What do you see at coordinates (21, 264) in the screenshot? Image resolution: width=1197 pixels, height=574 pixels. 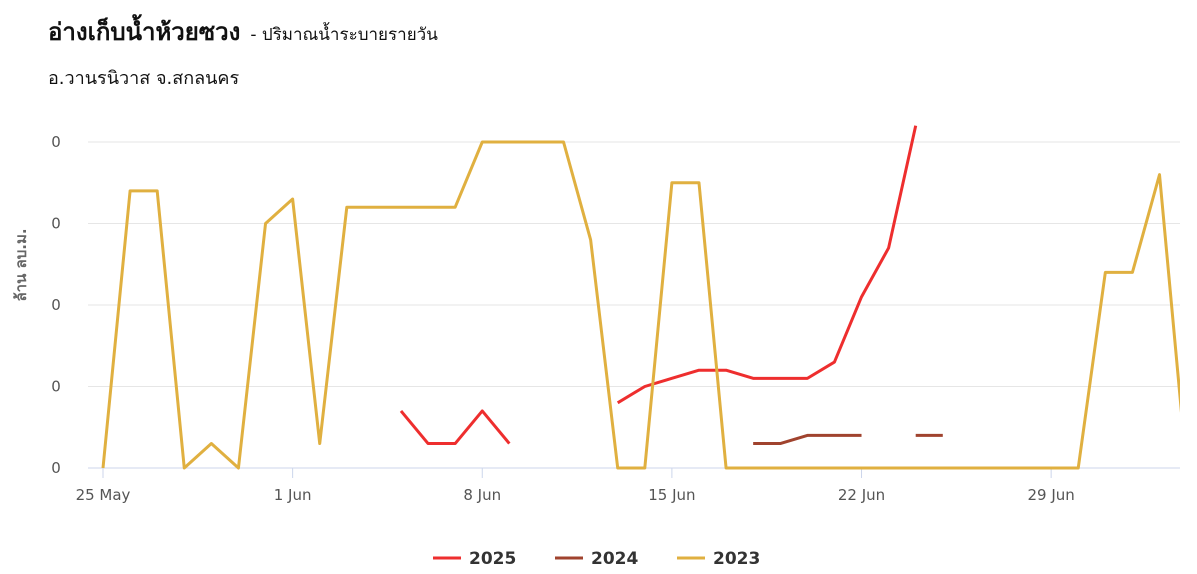 I see `y-axis-label: ล้าน ลบ.ม.` at bounding box center [21, 264].